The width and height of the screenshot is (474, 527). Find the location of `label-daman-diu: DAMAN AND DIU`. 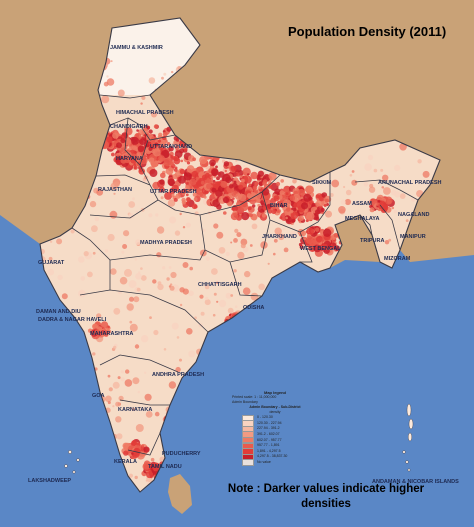

label-daman-diu: DAMAN AND DIU is located at coordinates (58, 312).